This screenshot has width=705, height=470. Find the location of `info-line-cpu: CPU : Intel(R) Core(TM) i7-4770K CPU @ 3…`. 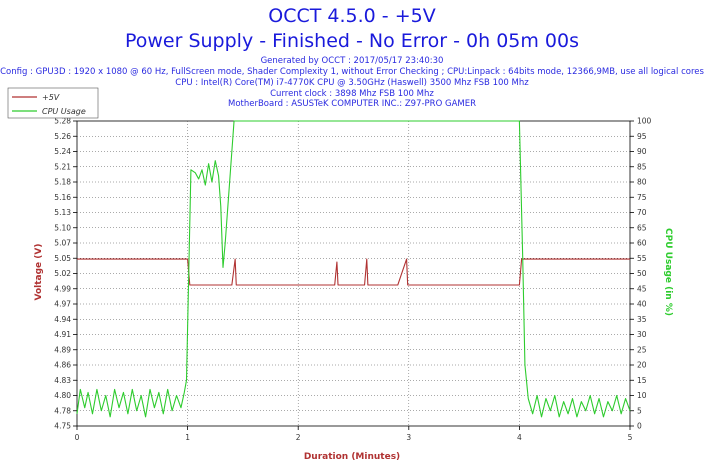

info-line-cpu: CPU : Intel(R) Core(TM) i7-4770K CPU @ 3… is located at coordinates (352, 83).